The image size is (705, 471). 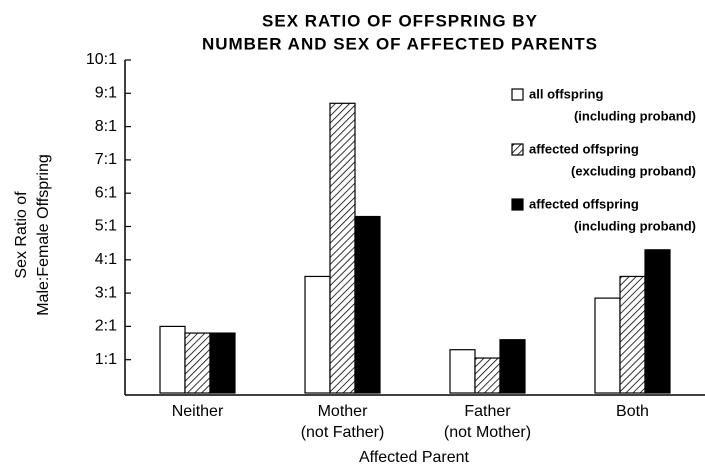 I want to click on y-tick-label: 10:1, so click(x=101, y=59).